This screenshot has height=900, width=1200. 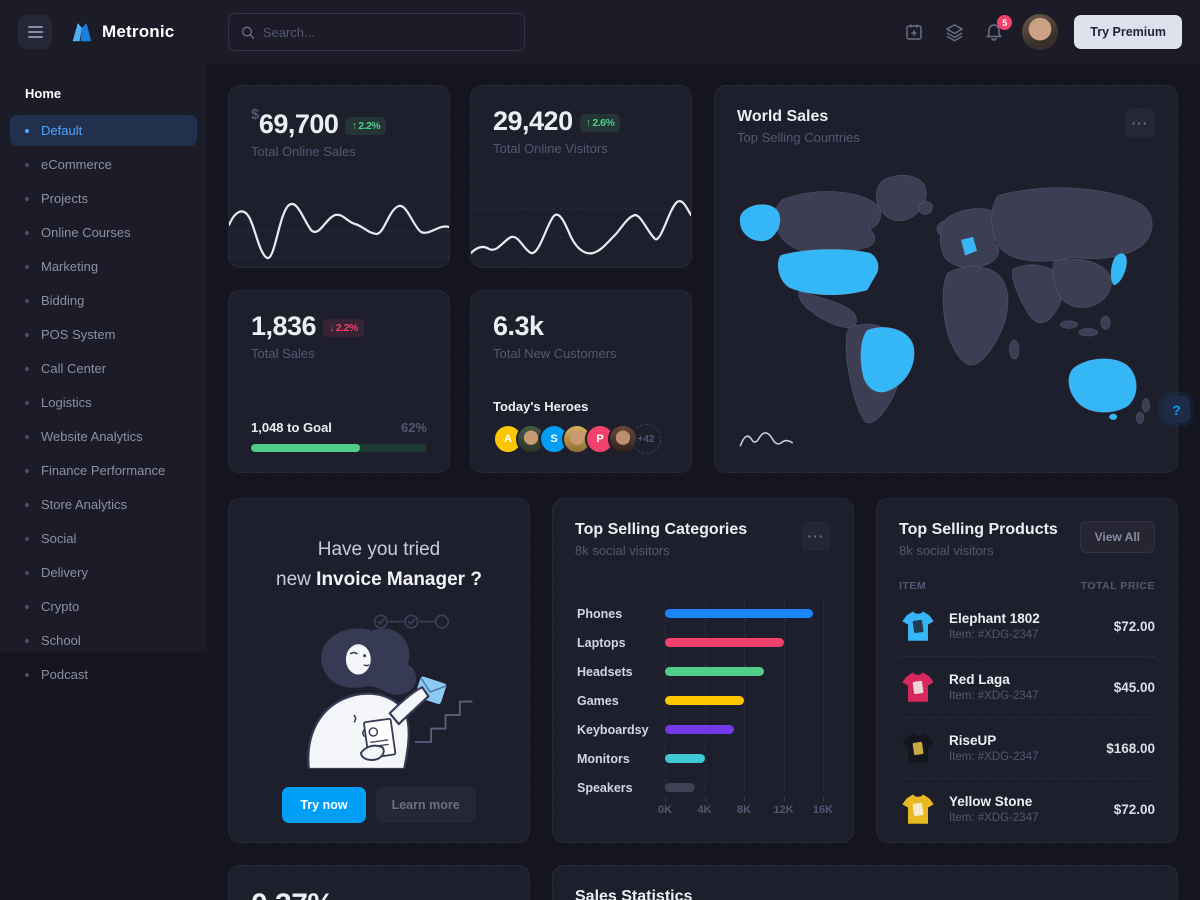 I want to click on sidebar-item-label: Marketing, so click(x=70, y=266).